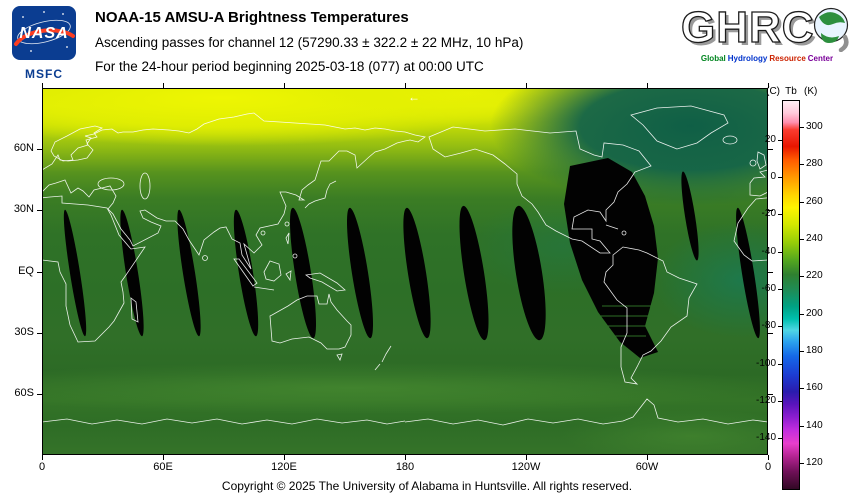 Image resolution: width=854 pixels, height=502 pixels. What do you see at coordinates (252, 17) in the screenshot?
I see `page-title: NOAA-15 AMSU-A Brightness Temperatures` at bounding box center [252, 17].